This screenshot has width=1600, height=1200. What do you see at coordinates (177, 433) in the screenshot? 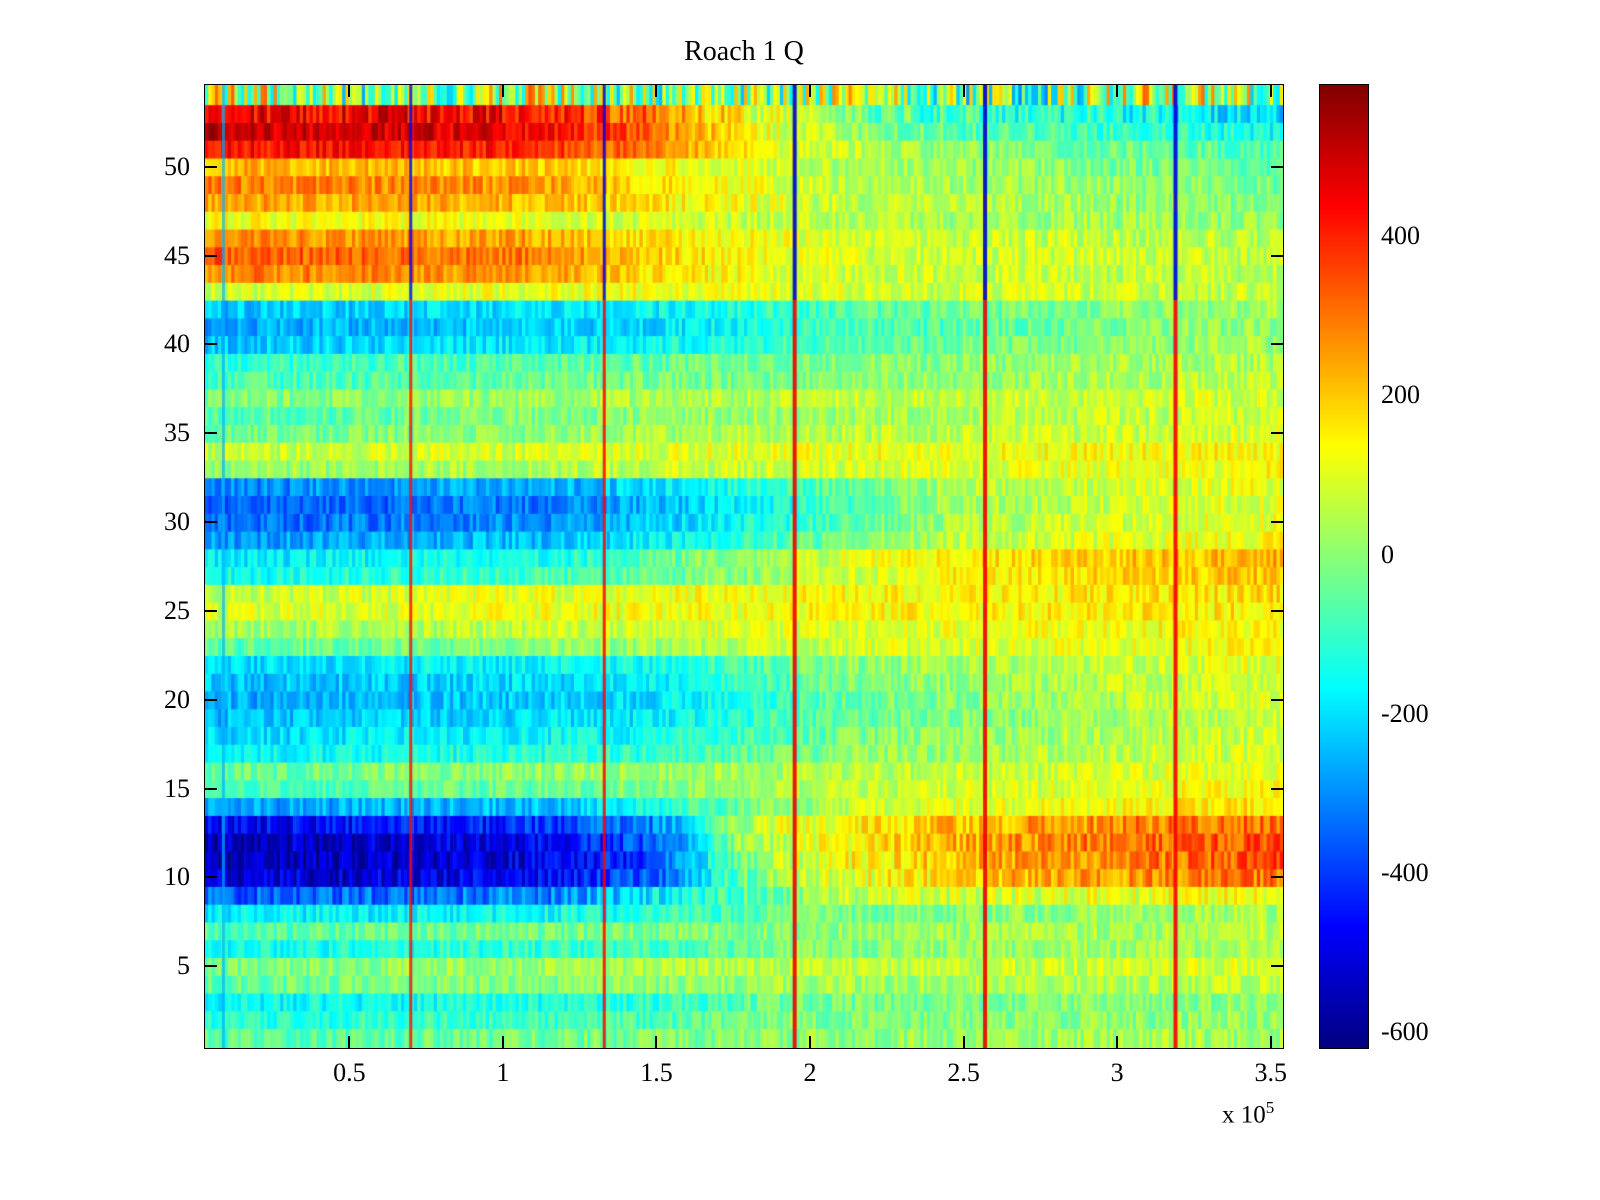
I see `y-tick-label: 35` at bounding box center [177, 433].